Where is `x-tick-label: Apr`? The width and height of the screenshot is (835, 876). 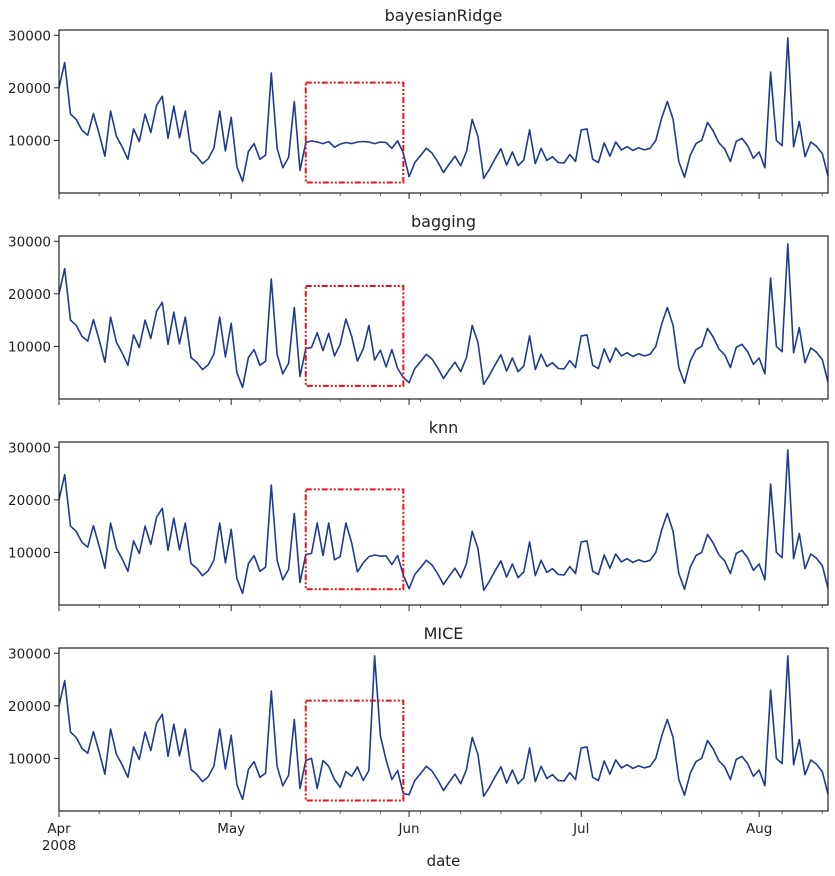
x-tick-label: Apr is located at coordinates (59, 829).